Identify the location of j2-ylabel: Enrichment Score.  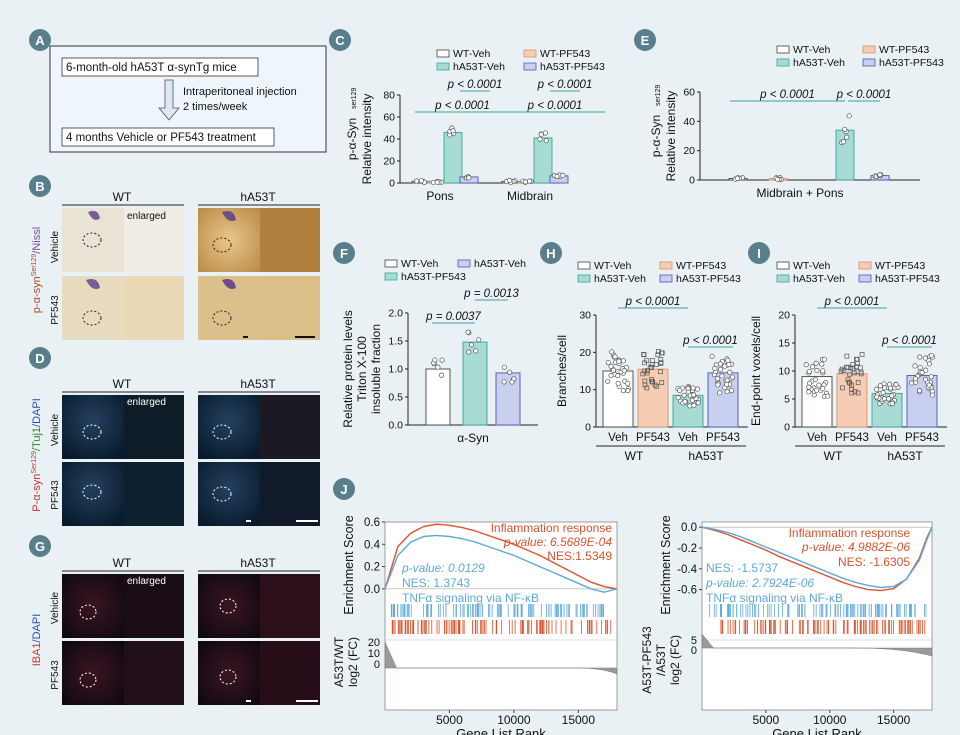
(666, 564).